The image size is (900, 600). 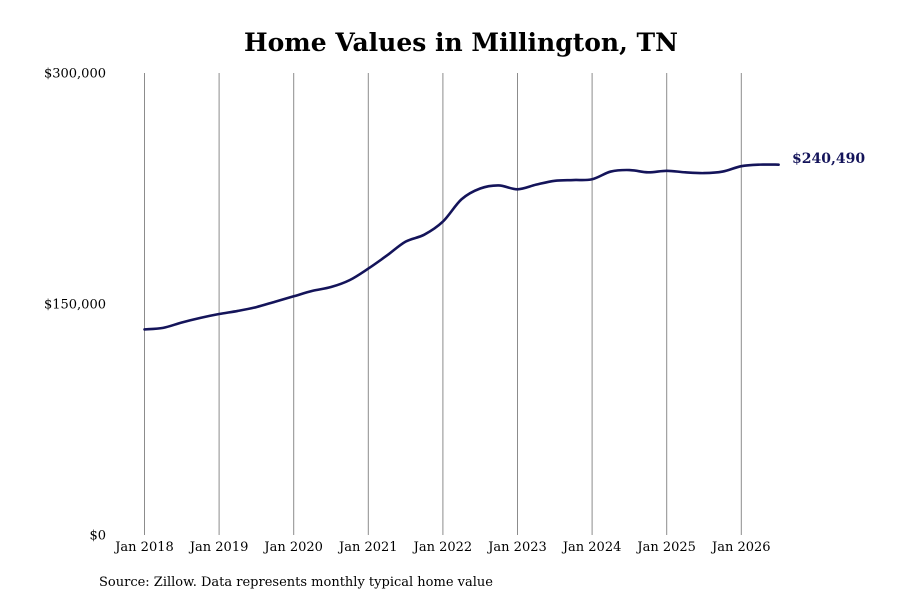 I want to click on x-tick-label: Jan 2025, so click(x=665, y=547).